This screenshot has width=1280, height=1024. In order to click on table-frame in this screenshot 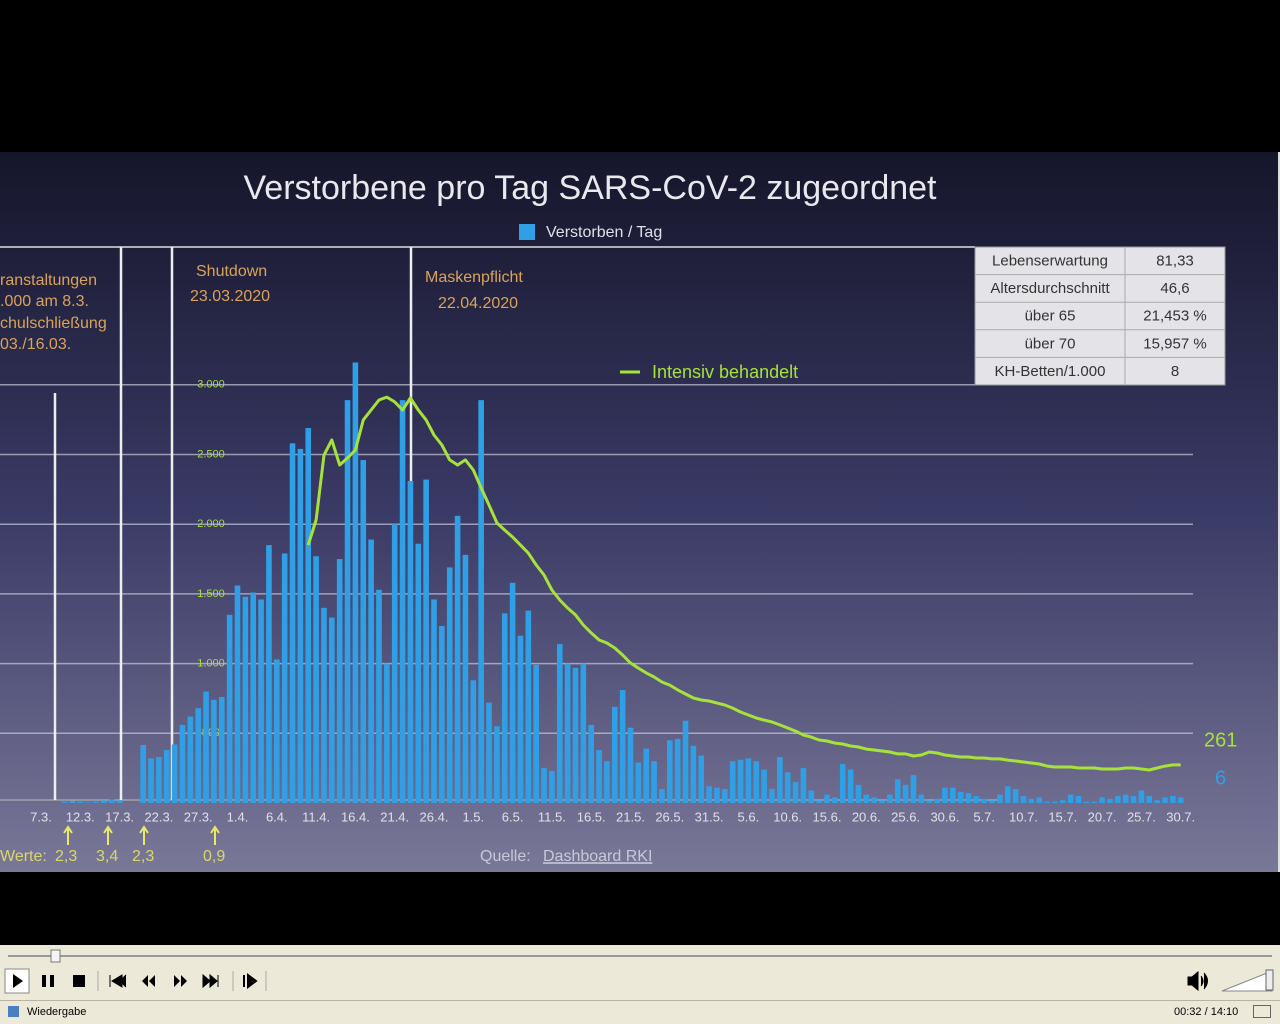, I will do `click(1100, 316)`.